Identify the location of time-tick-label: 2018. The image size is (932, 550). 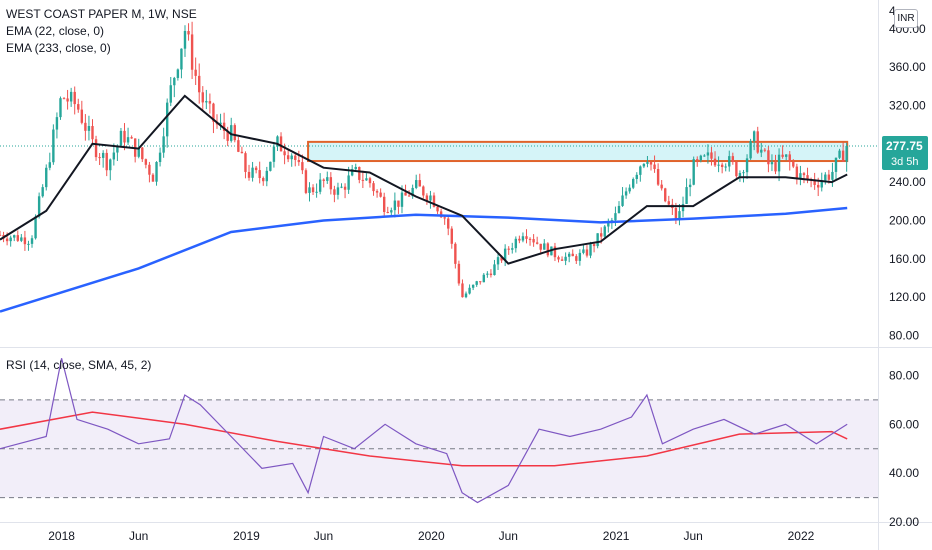
(61, 536).